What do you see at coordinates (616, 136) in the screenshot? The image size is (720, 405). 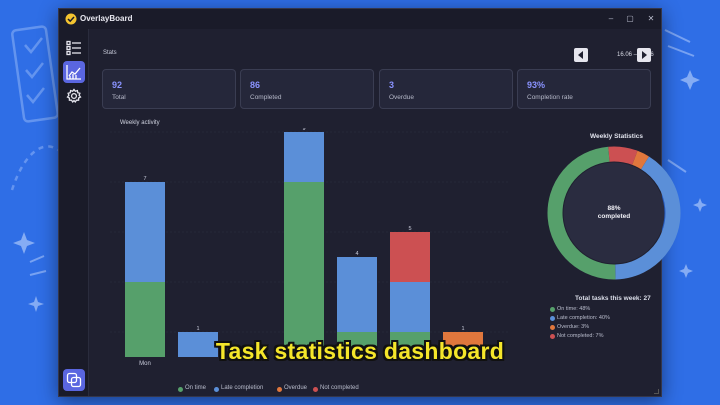 I see `donut-chart-title: Weekly Statistics` at bounding box center [616, 136].